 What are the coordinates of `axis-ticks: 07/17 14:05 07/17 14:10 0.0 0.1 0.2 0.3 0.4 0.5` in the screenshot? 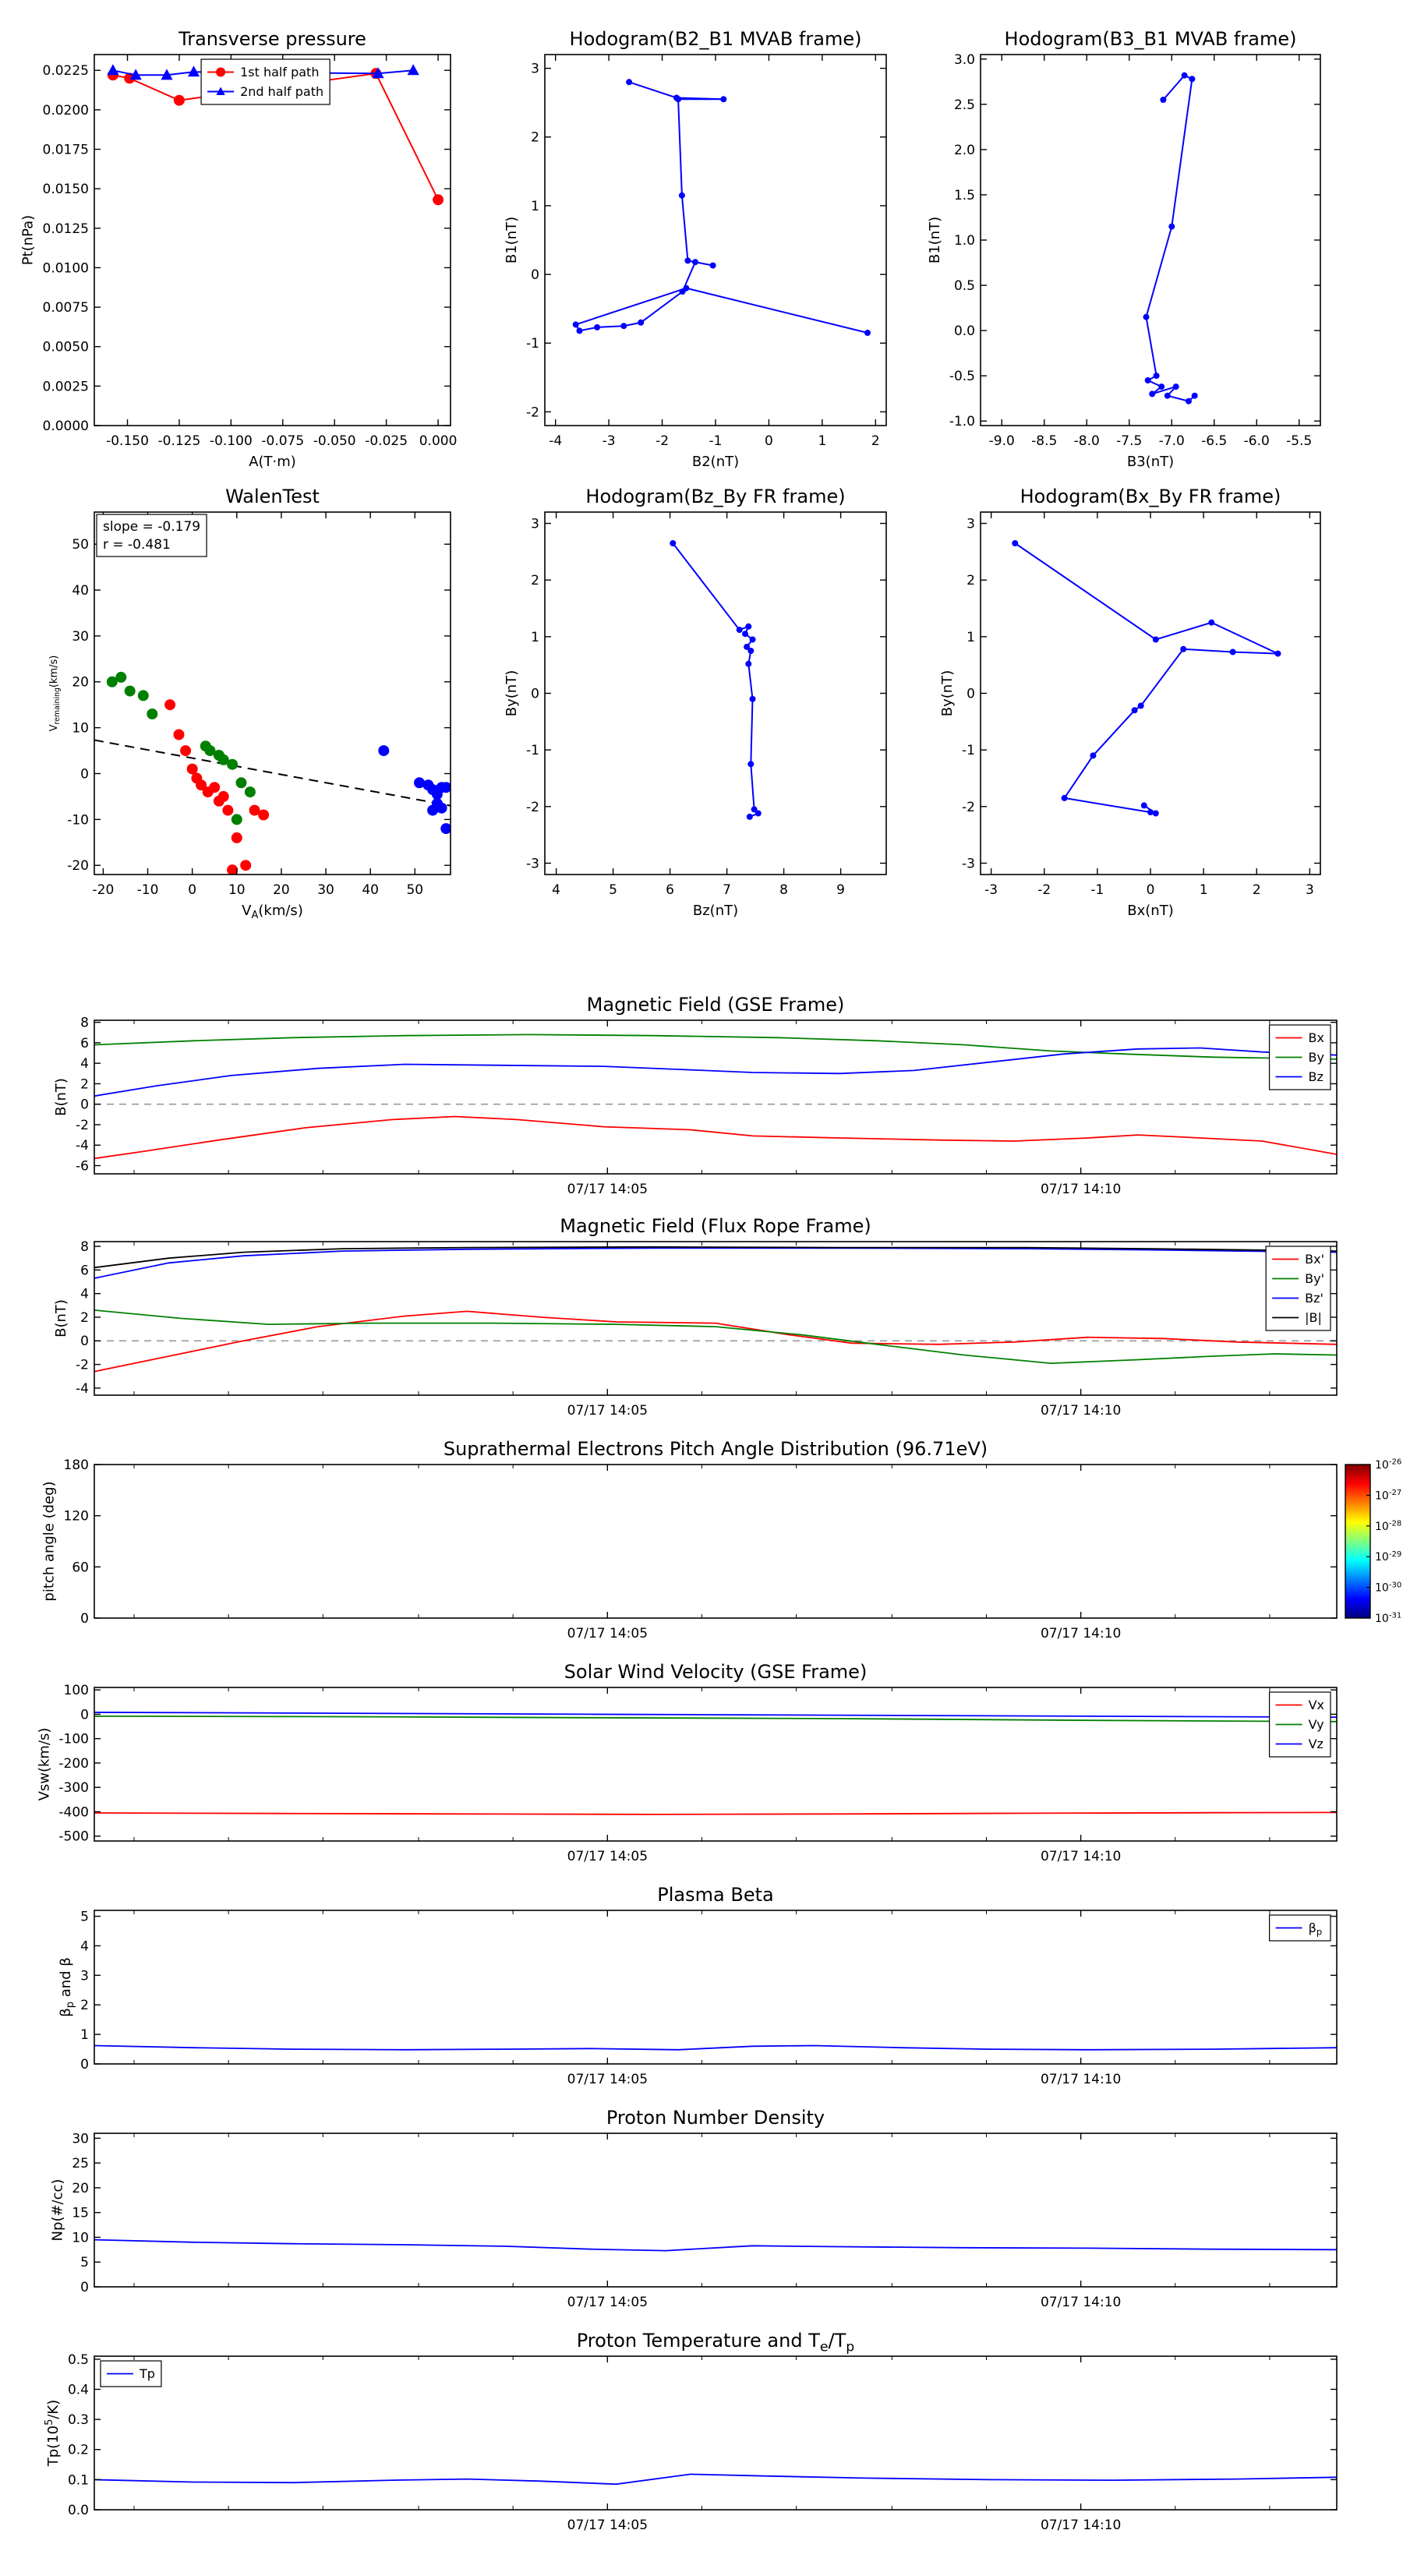 It's located at (702, 2442).